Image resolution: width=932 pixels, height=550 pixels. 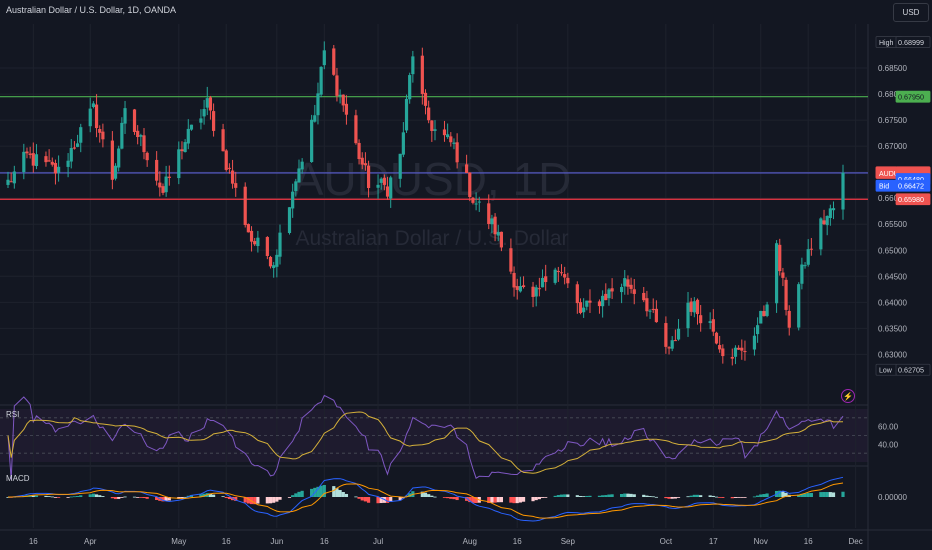 I want to click on lightning-icon: ⚡, so click(x=848, y=396).